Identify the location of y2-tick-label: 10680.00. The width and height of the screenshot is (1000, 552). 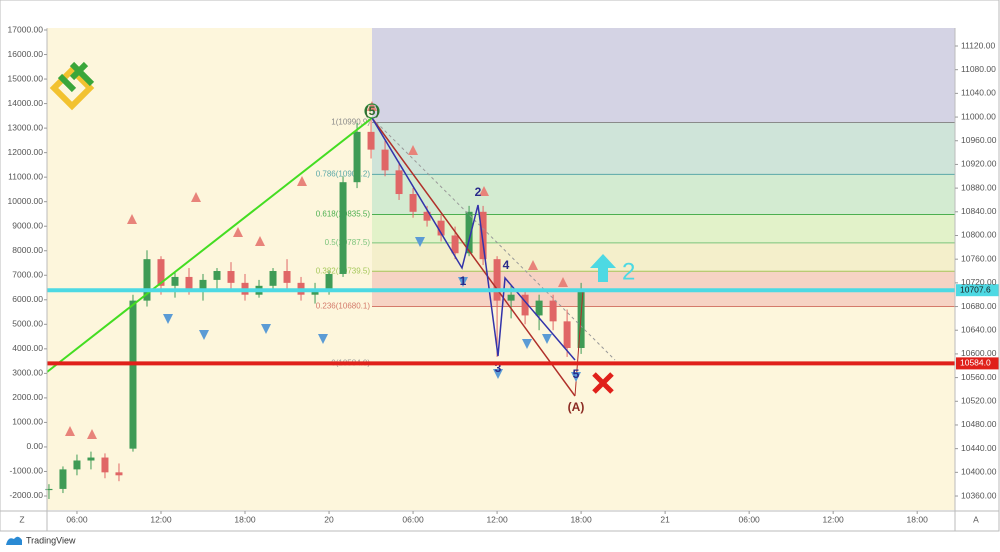
(979, 306).